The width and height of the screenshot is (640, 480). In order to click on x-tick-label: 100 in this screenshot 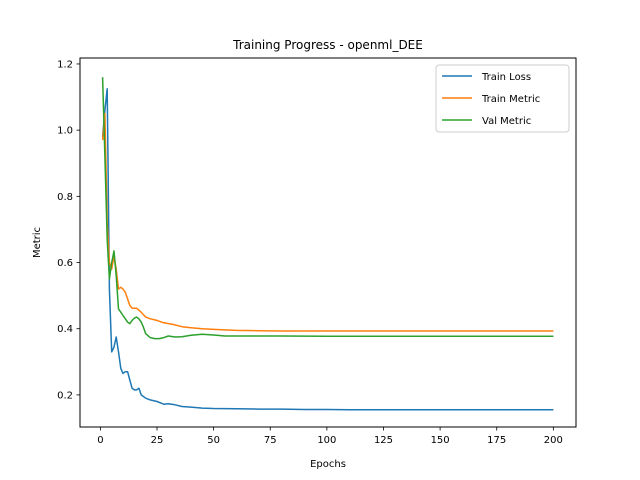, I will do `click(326, 440)`.